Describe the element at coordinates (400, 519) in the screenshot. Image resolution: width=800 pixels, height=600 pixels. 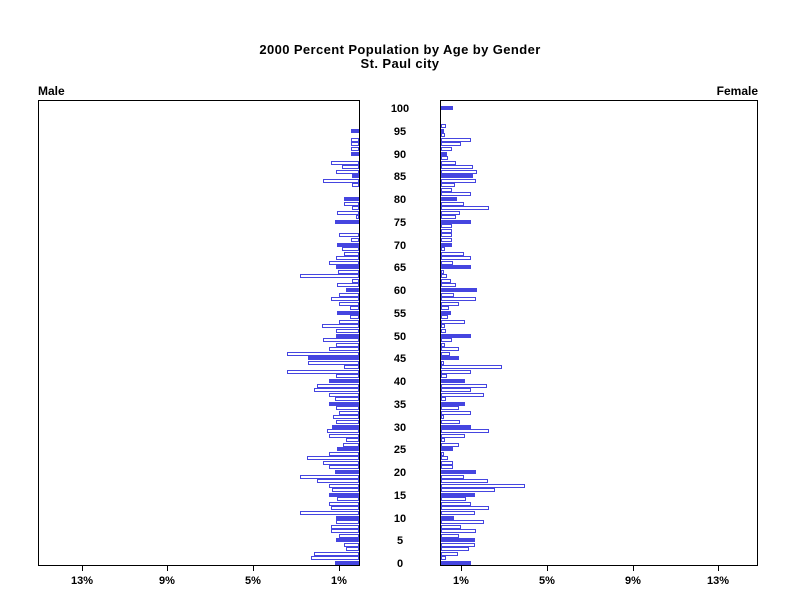
I see `age-label-10: 10` at that location.